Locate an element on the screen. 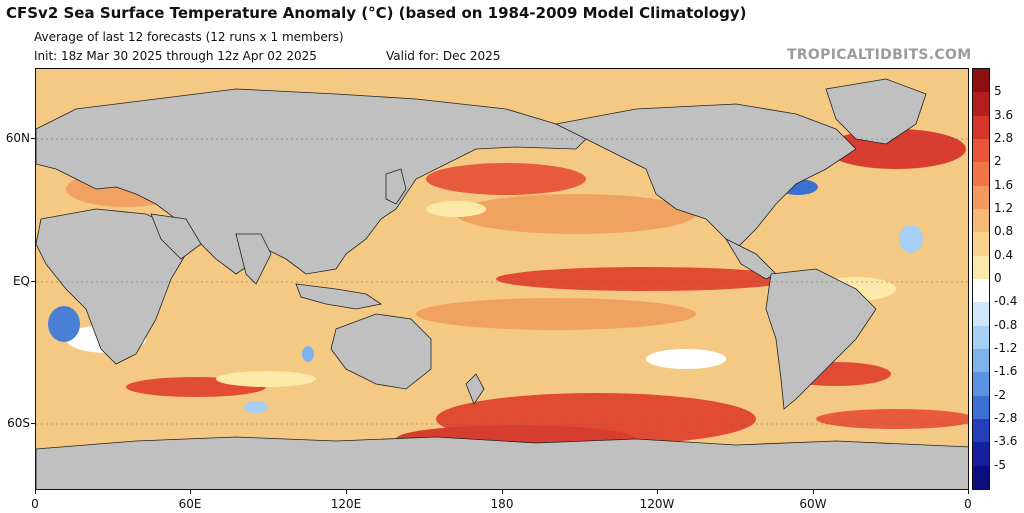 This screenshot has height=513, width=1024. colorbar-label: -3.6 is located at coordinates (1006, 441).